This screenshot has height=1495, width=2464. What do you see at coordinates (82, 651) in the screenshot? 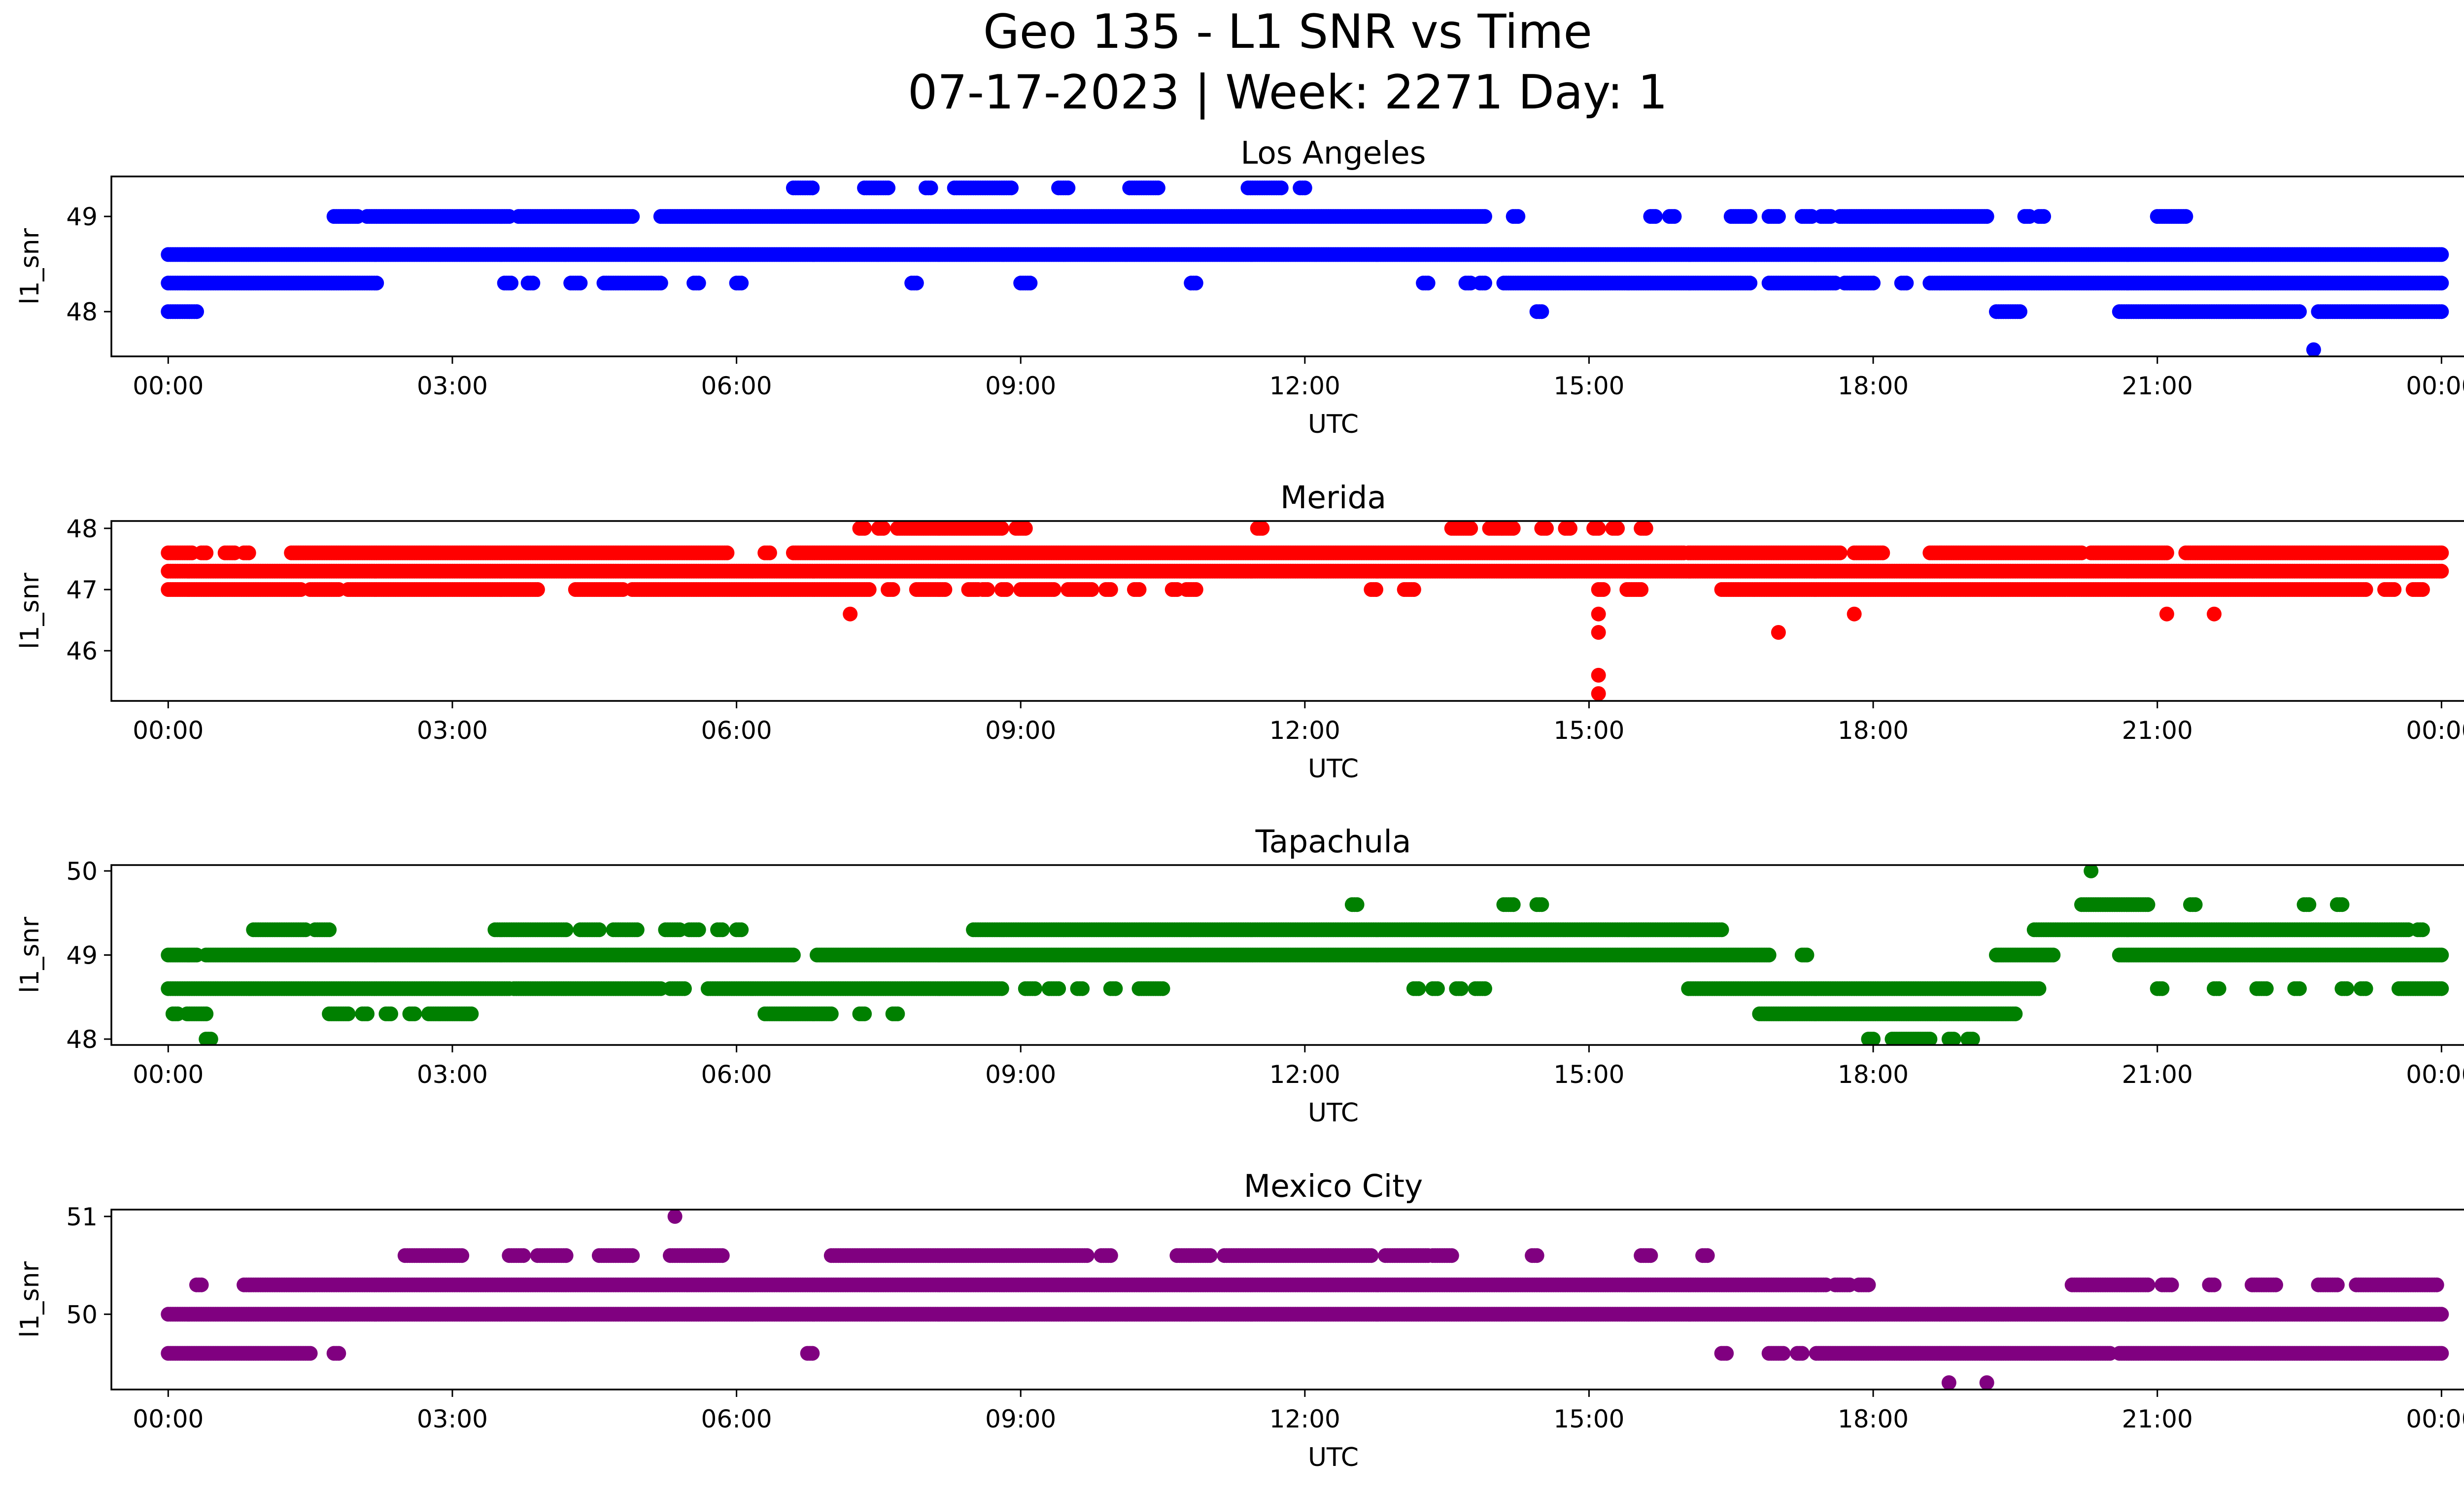
I see `y-tick-label: 46` at bounding box center [82, 651].